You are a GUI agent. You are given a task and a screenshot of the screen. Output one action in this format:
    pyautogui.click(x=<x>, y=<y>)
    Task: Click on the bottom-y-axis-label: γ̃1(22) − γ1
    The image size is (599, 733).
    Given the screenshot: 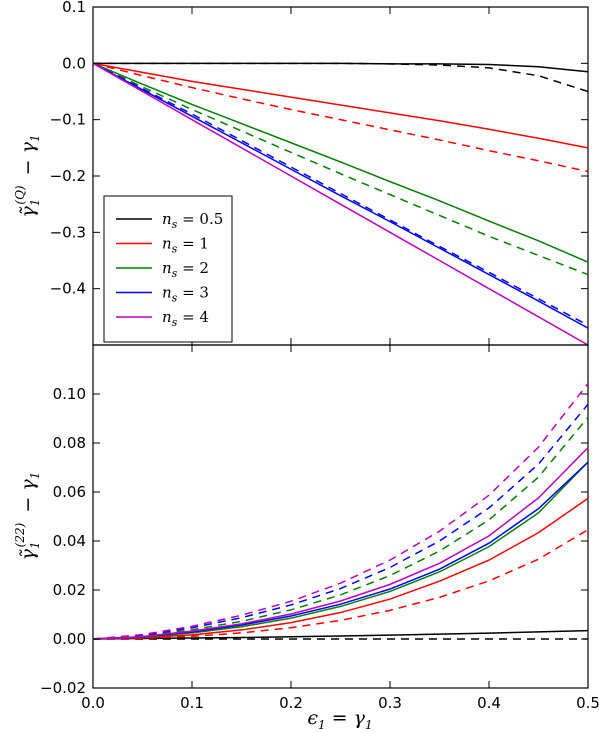 What is the action you would take?
    pyautogui.click(x=27, y=516)
    